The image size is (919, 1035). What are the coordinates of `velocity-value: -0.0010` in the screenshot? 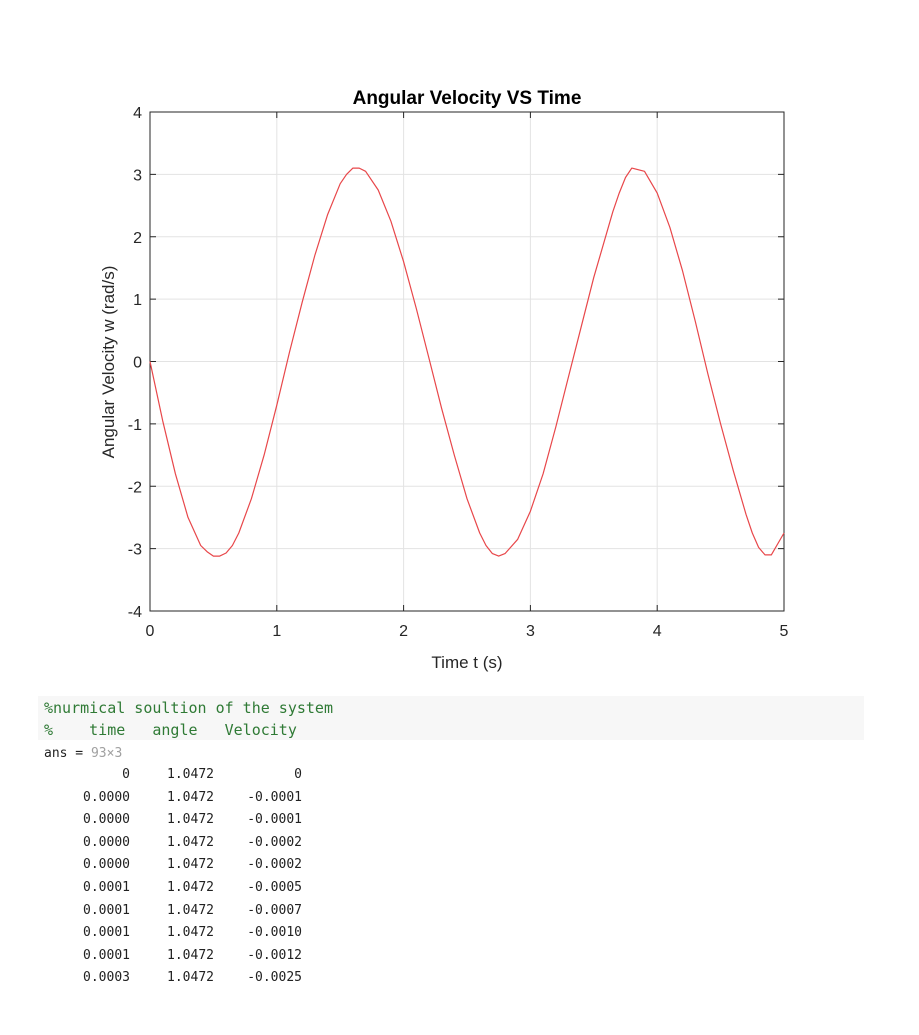 It's located at (274, 933).